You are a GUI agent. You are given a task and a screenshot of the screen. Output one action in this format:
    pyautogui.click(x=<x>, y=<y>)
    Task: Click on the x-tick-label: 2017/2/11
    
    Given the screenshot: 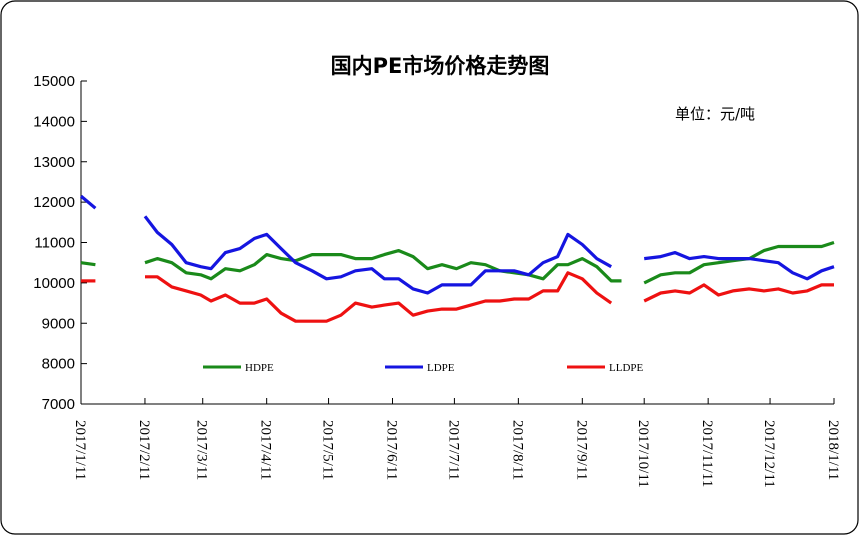 What is the action you would take?
    pyautogui.click(x=144, y=450)
    